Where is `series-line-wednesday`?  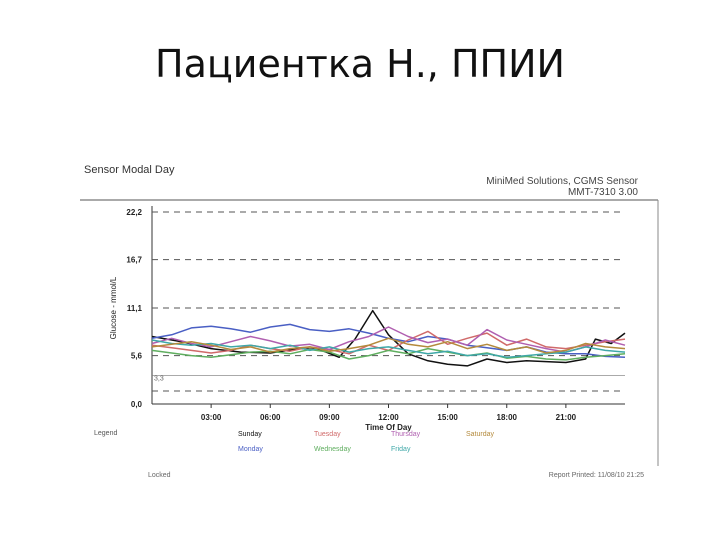
series-line-wednesday is located at coordinates (388, 354).